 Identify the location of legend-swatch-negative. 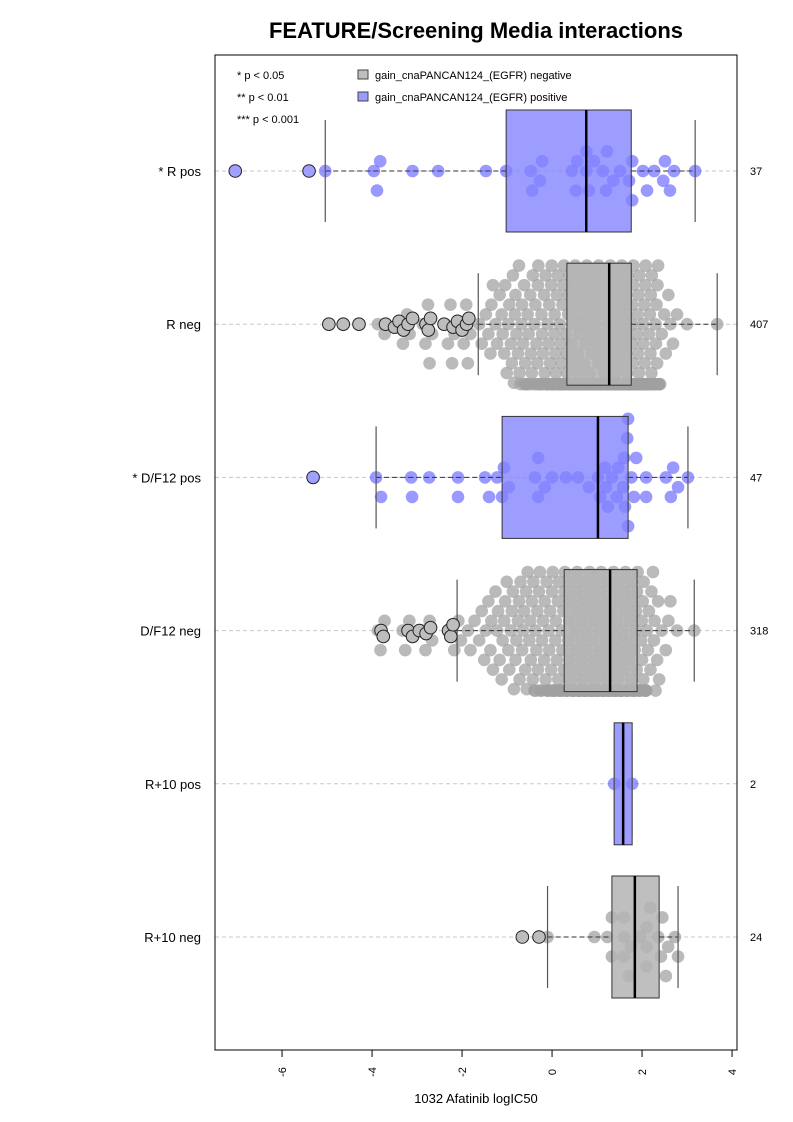
(363, 74).